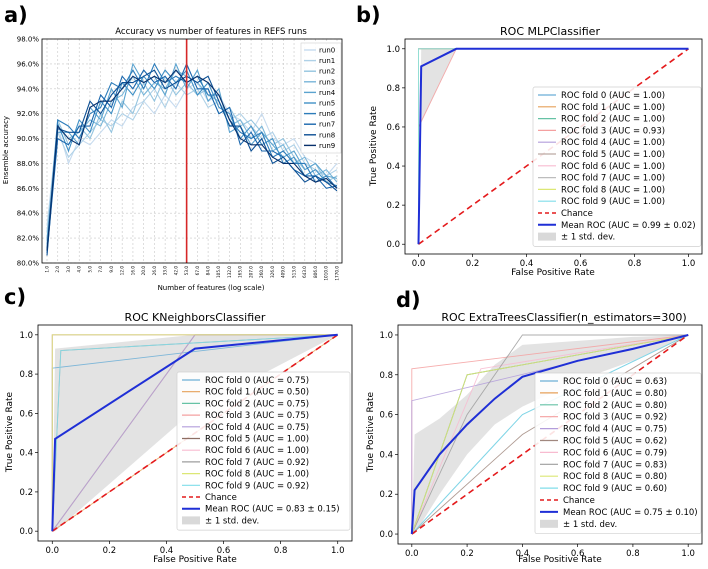 Image resolution: width=708 pixels, height=569 pixels. Describe the element at coordinates (613, 120) in the screenshot. I see `legend-label: ROC fold 2 (AUC = 1.00)` at that location.